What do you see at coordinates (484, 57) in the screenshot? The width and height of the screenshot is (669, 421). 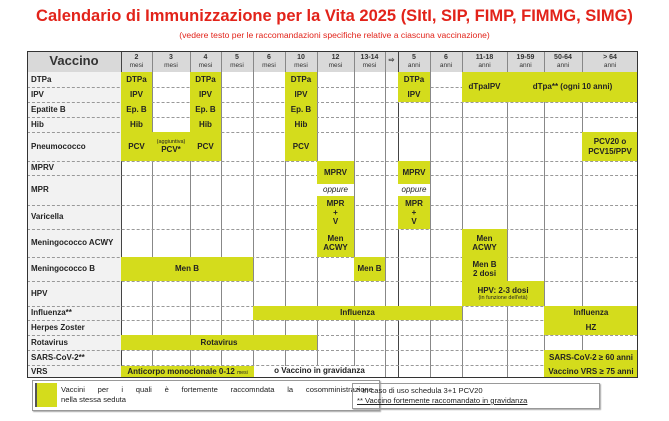 I see `cell-text: 11-18` at bounding box center [484, 57].